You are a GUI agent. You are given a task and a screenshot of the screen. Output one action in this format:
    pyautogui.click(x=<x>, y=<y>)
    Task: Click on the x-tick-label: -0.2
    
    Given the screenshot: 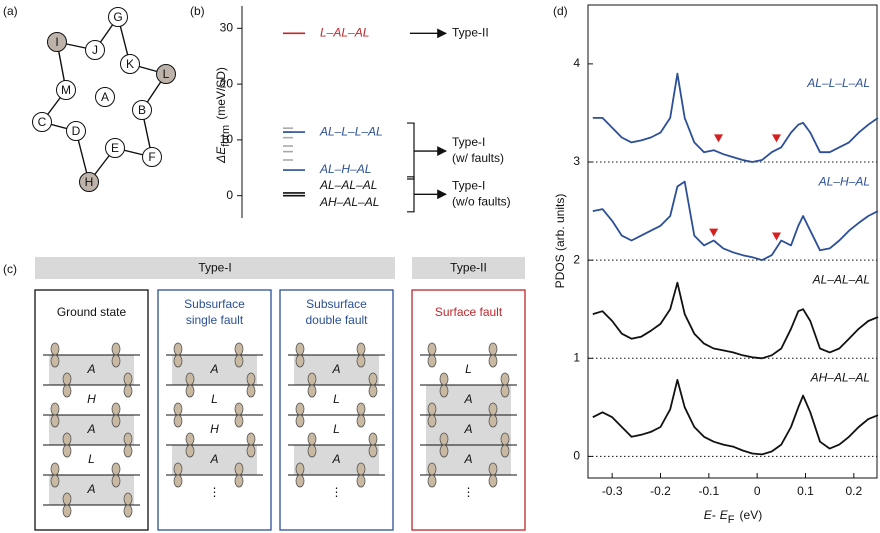 What is the action you would take?
    pyautogui.click(x=660, y=491)
    